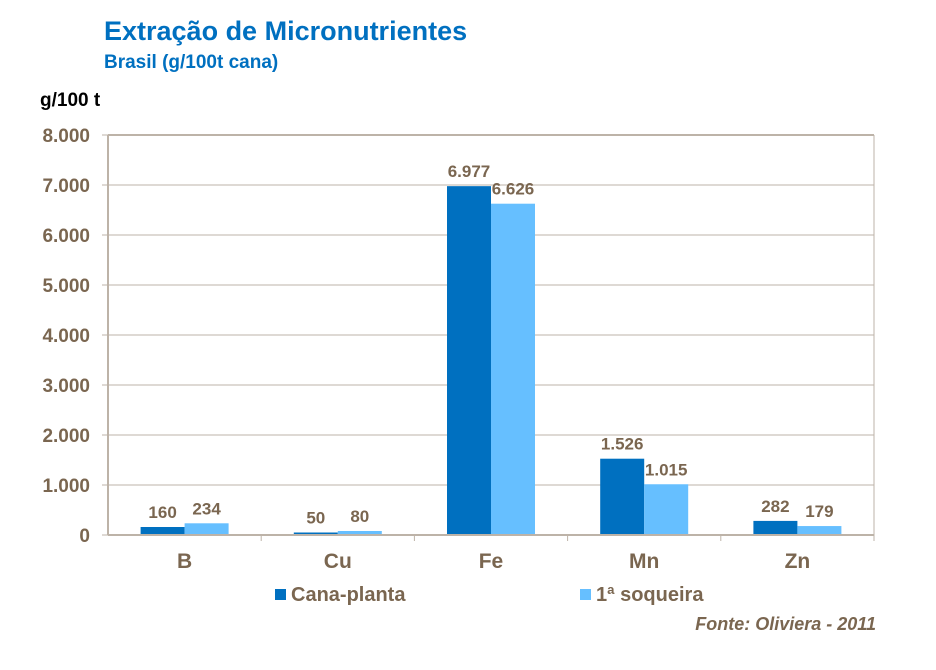  I want to click on data-label: 6.626, so click(513, 189).